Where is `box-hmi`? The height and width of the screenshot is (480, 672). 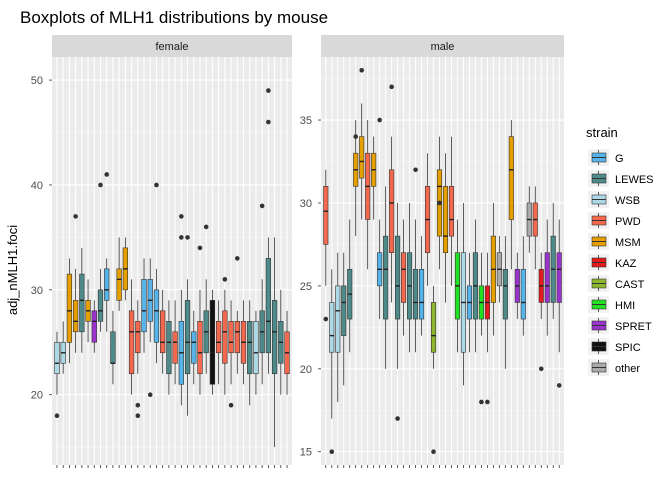
box-hmi is located at coordinates (457, 286).